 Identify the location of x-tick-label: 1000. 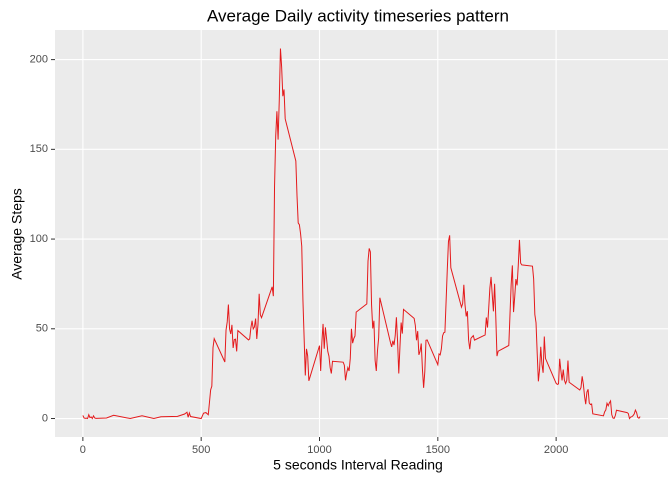
(319, 450).